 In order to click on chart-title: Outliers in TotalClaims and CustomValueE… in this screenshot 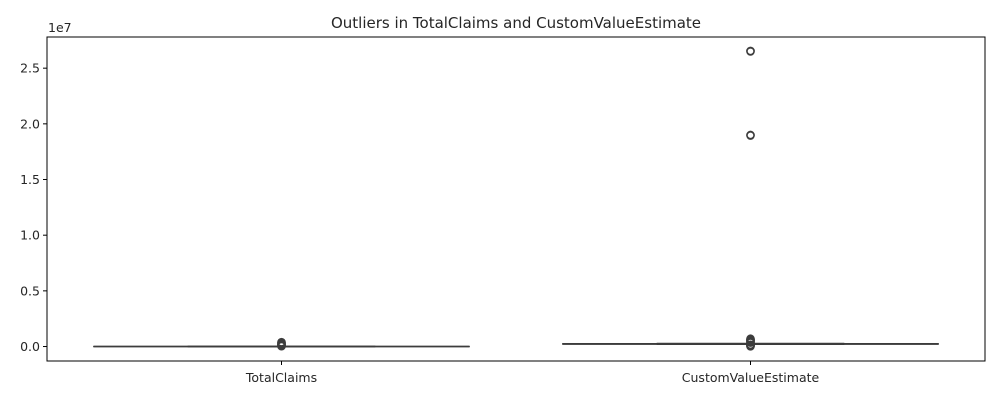, I will do `click(516, 23)`.